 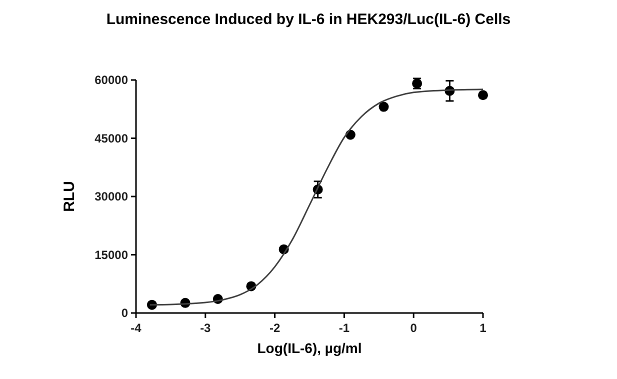 What do you see at coordinates (136, 328) in the screenshot?
I see `x-tick-label: -4` at bounding box center [136, 328].